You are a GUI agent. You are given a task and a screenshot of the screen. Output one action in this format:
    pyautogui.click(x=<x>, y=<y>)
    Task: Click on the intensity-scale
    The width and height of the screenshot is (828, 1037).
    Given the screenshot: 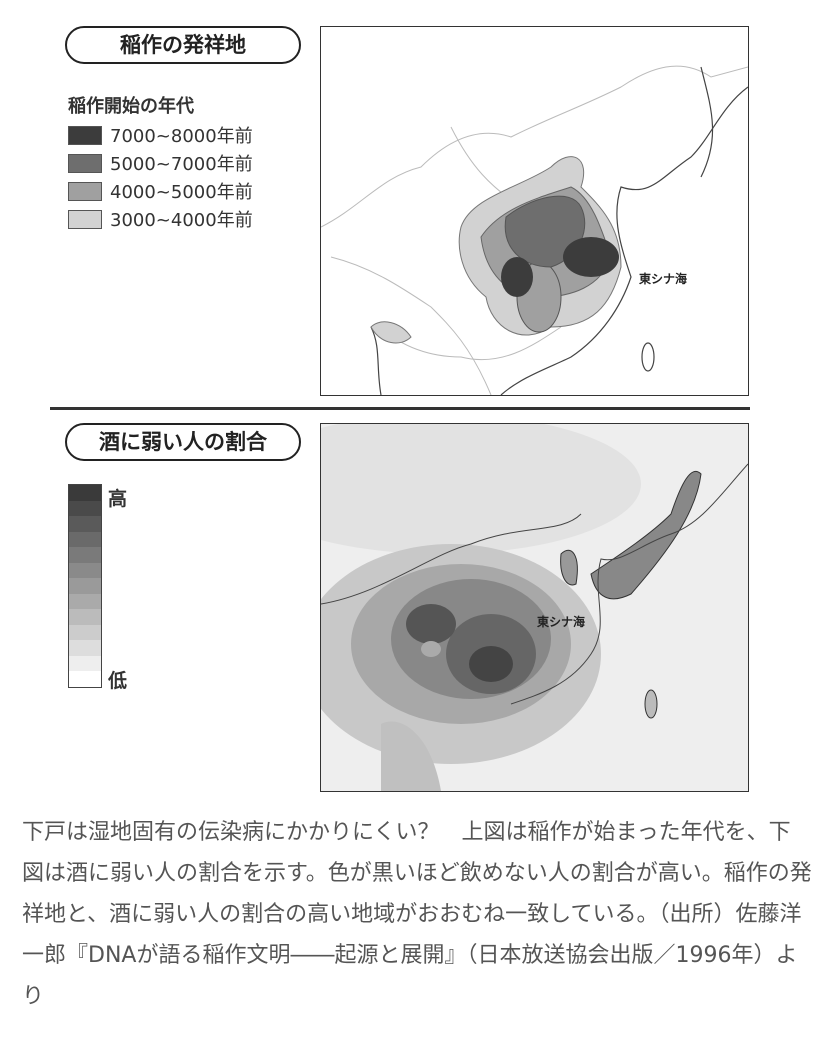 What is the action you would take?
    pyautogui.click(x=85, y=586)
    